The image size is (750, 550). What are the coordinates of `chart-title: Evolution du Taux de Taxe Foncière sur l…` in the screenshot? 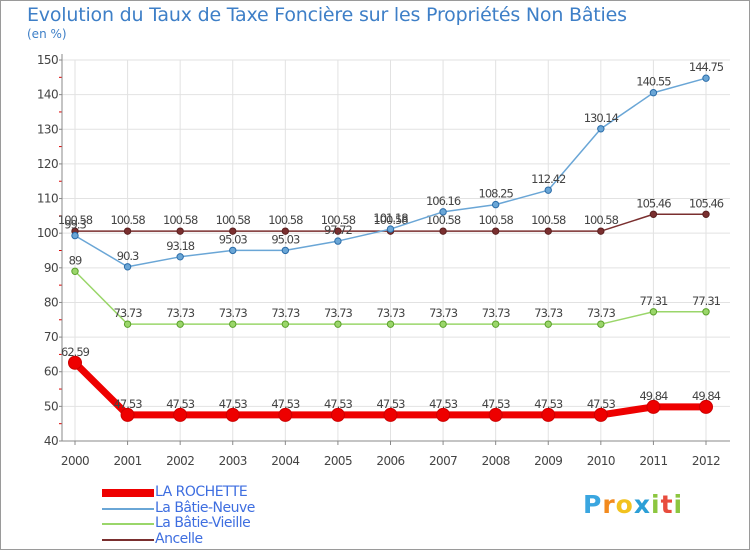 It's located at (327, 15).